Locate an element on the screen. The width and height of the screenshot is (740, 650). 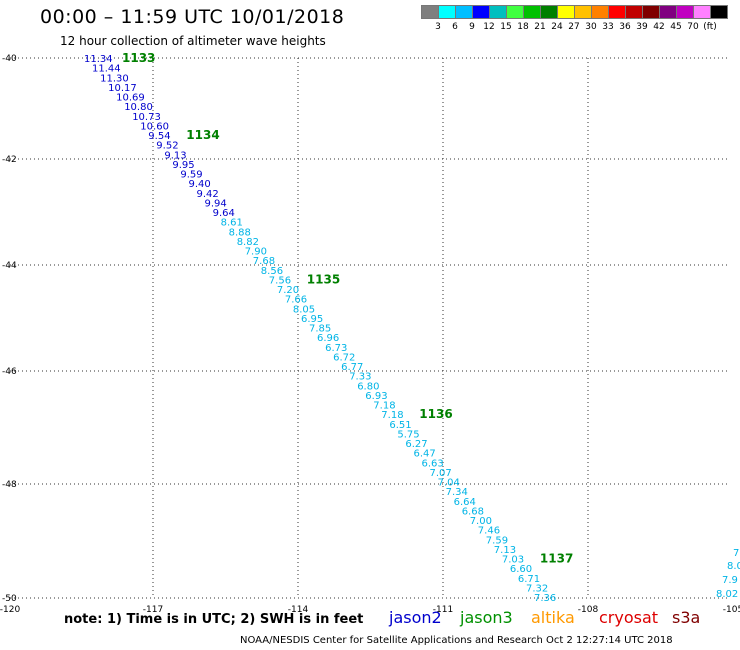
satellite-altika: altika is located at coordinates (553, 617).